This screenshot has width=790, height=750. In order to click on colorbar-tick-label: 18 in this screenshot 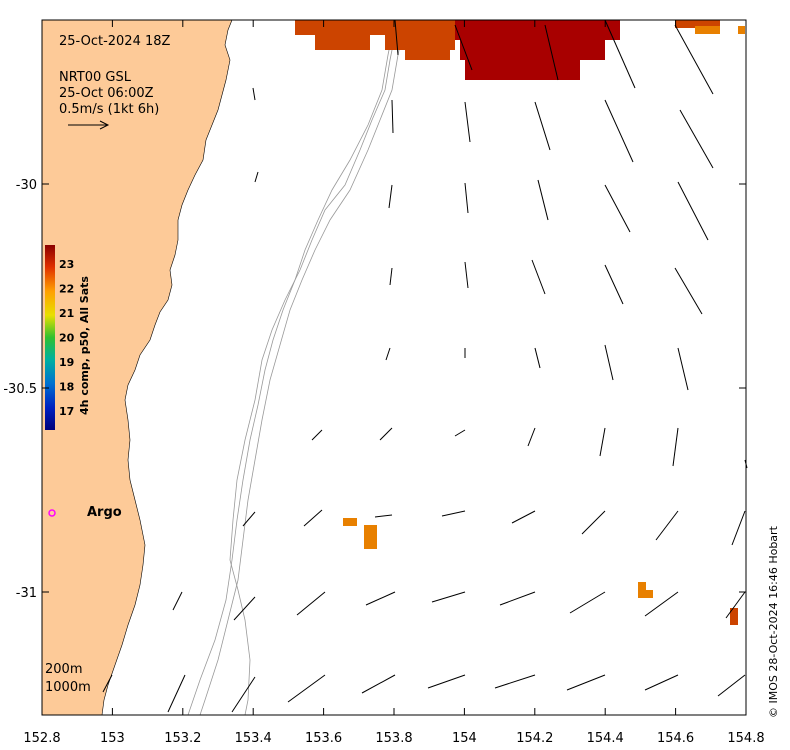, I will do `click(66, 387)`.